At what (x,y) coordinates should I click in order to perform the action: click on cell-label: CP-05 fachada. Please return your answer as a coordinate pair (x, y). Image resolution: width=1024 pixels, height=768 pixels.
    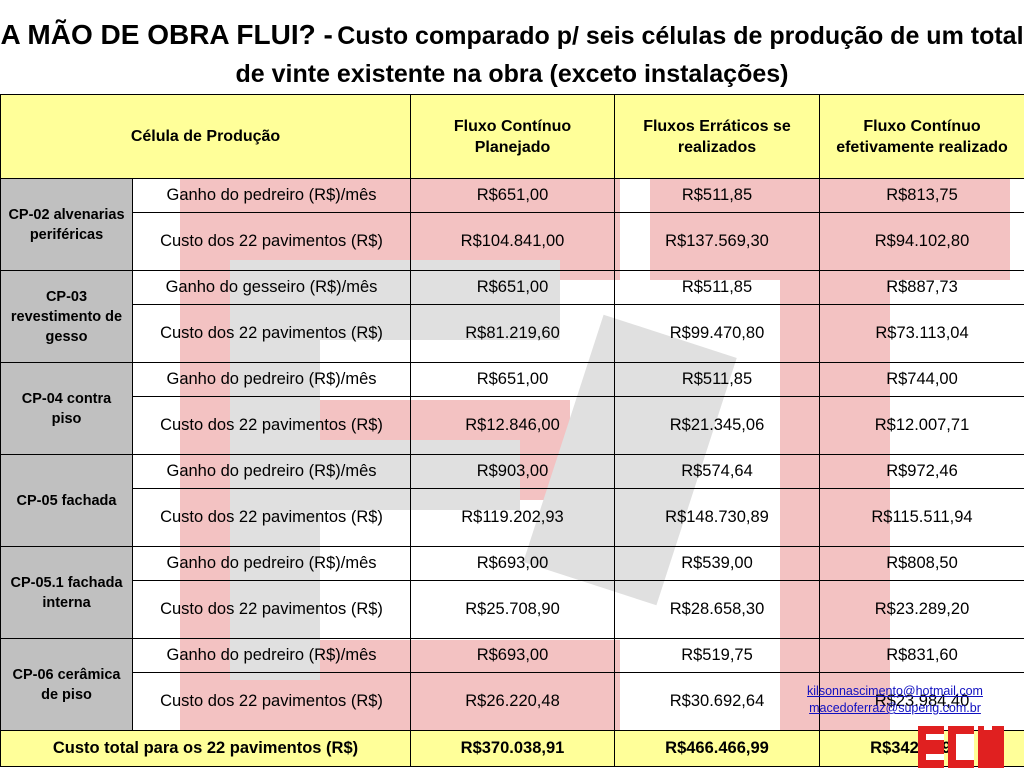
    Looking at the image, I should click on (66, 500).